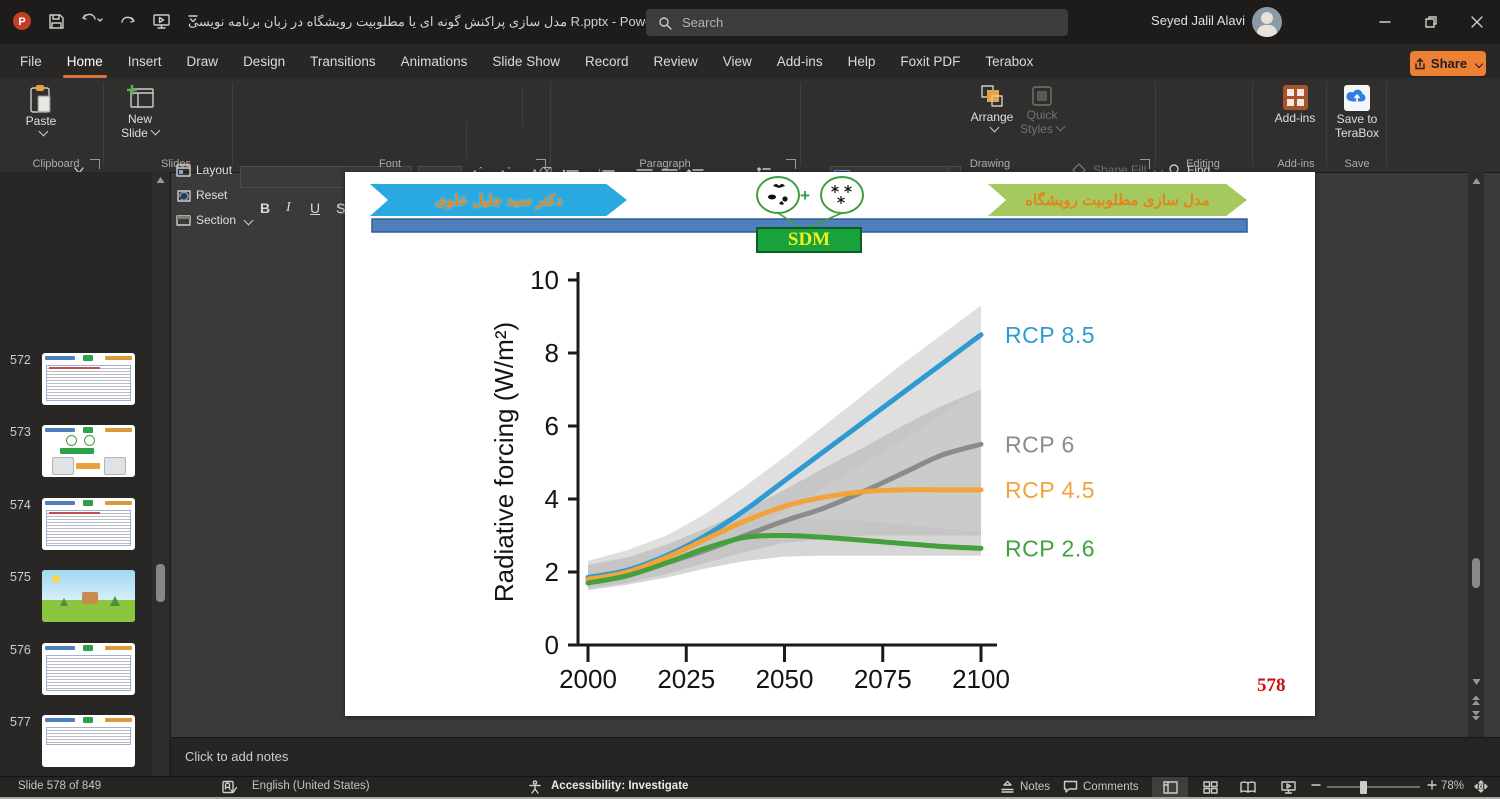  I want to click on slide-sorter-view-button, so click(1210, 787).